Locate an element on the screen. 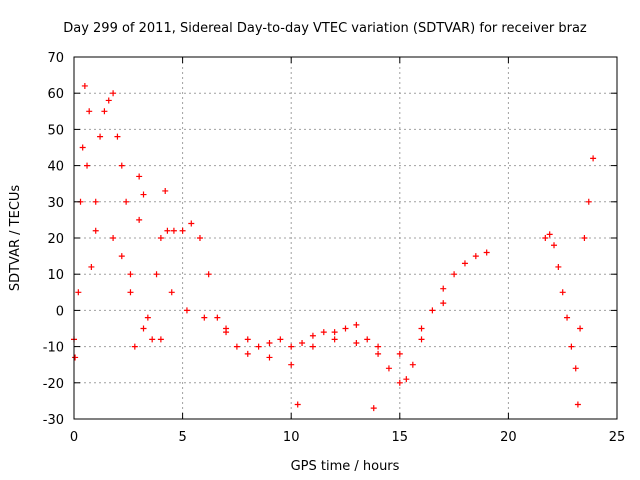 The height and width of the screenshot is (480, 640). x-tick-label: 15 is located at coordinates (400, 437).